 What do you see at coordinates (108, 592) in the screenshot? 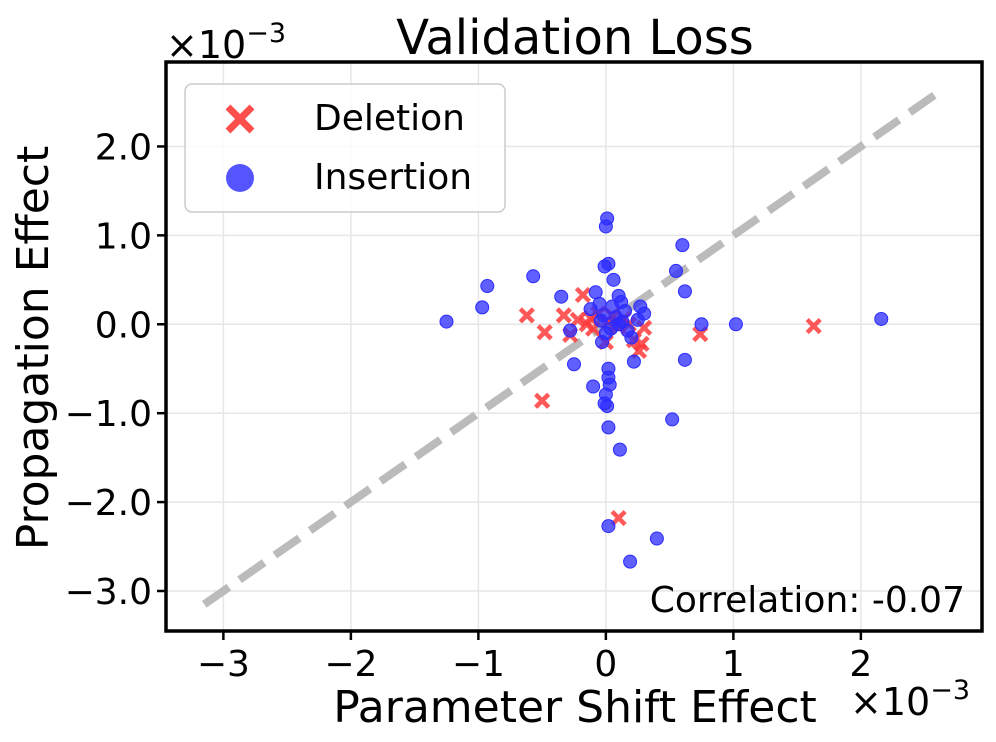
I see `y-tick-label: −3.0` at bounding box center [108, 592].